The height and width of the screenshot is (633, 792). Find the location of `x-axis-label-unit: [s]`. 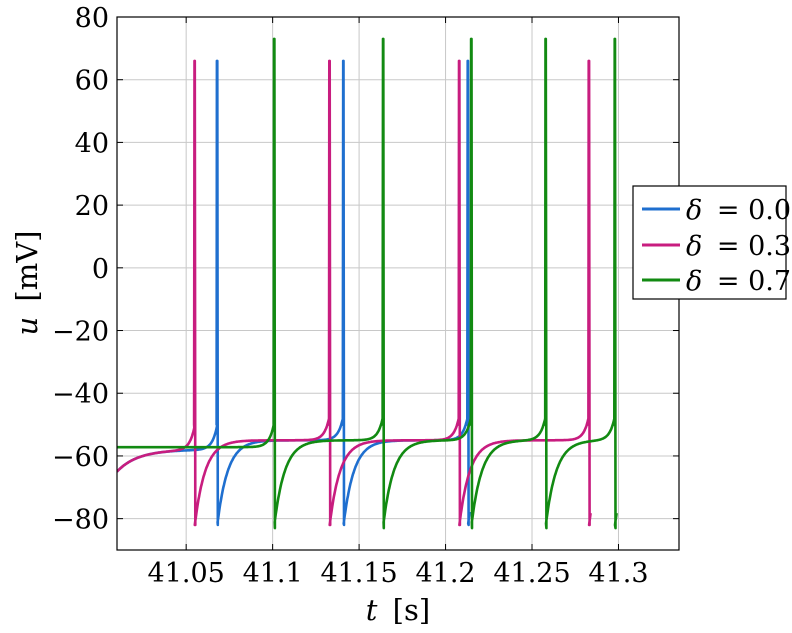

x-axis-label-unit: [s] is located at coordinates (412, 610).